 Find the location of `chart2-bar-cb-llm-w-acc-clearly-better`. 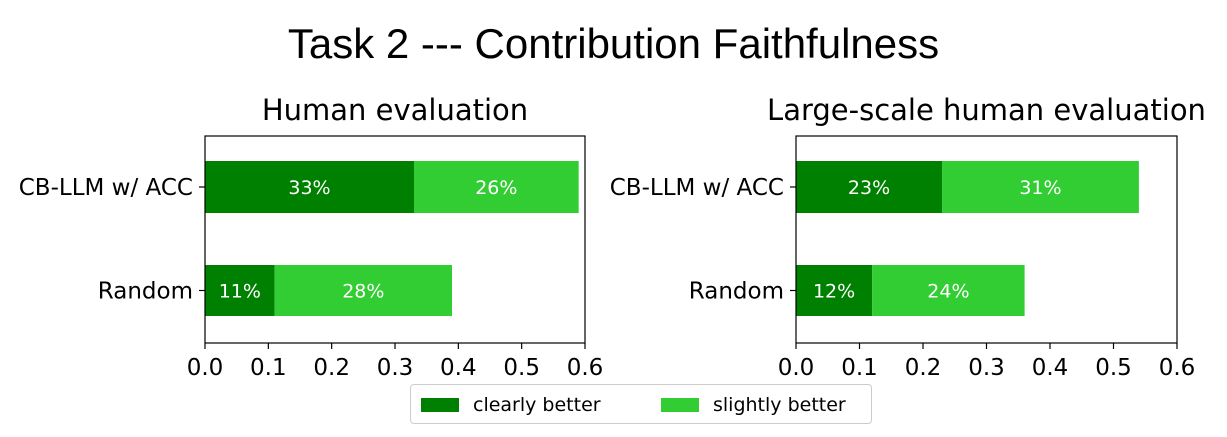

chart2-bar-cb-llm-w-acc-clearly-better is located at coordinates (869, 187).